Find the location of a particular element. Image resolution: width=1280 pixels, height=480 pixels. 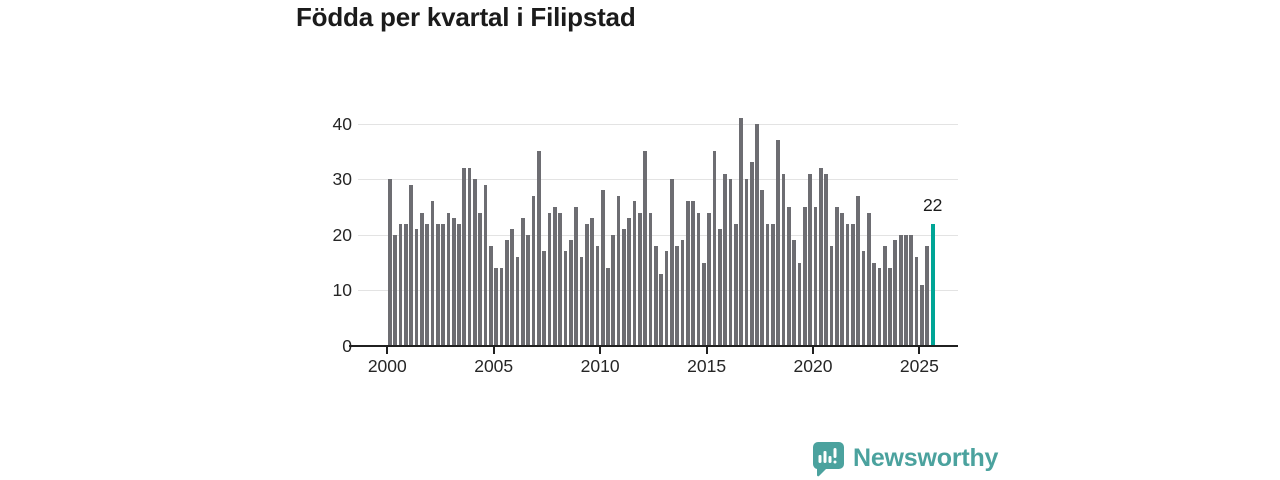

bar-highlighted is located at coordinates (933, 284).